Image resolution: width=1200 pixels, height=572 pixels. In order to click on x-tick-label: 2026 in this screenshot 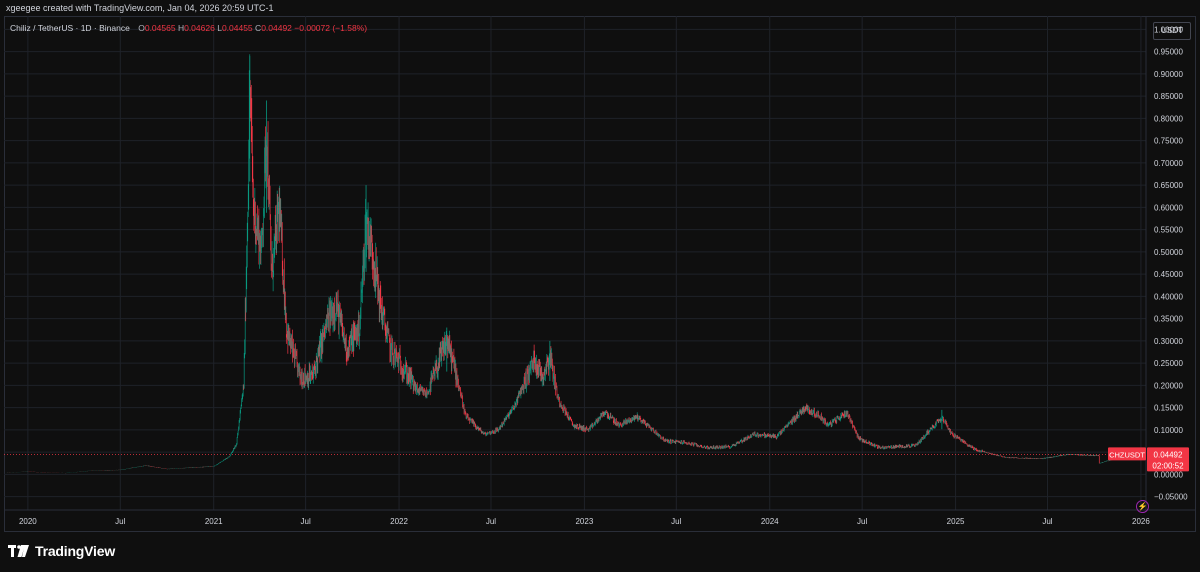, I will do `click(1141, 521)`.